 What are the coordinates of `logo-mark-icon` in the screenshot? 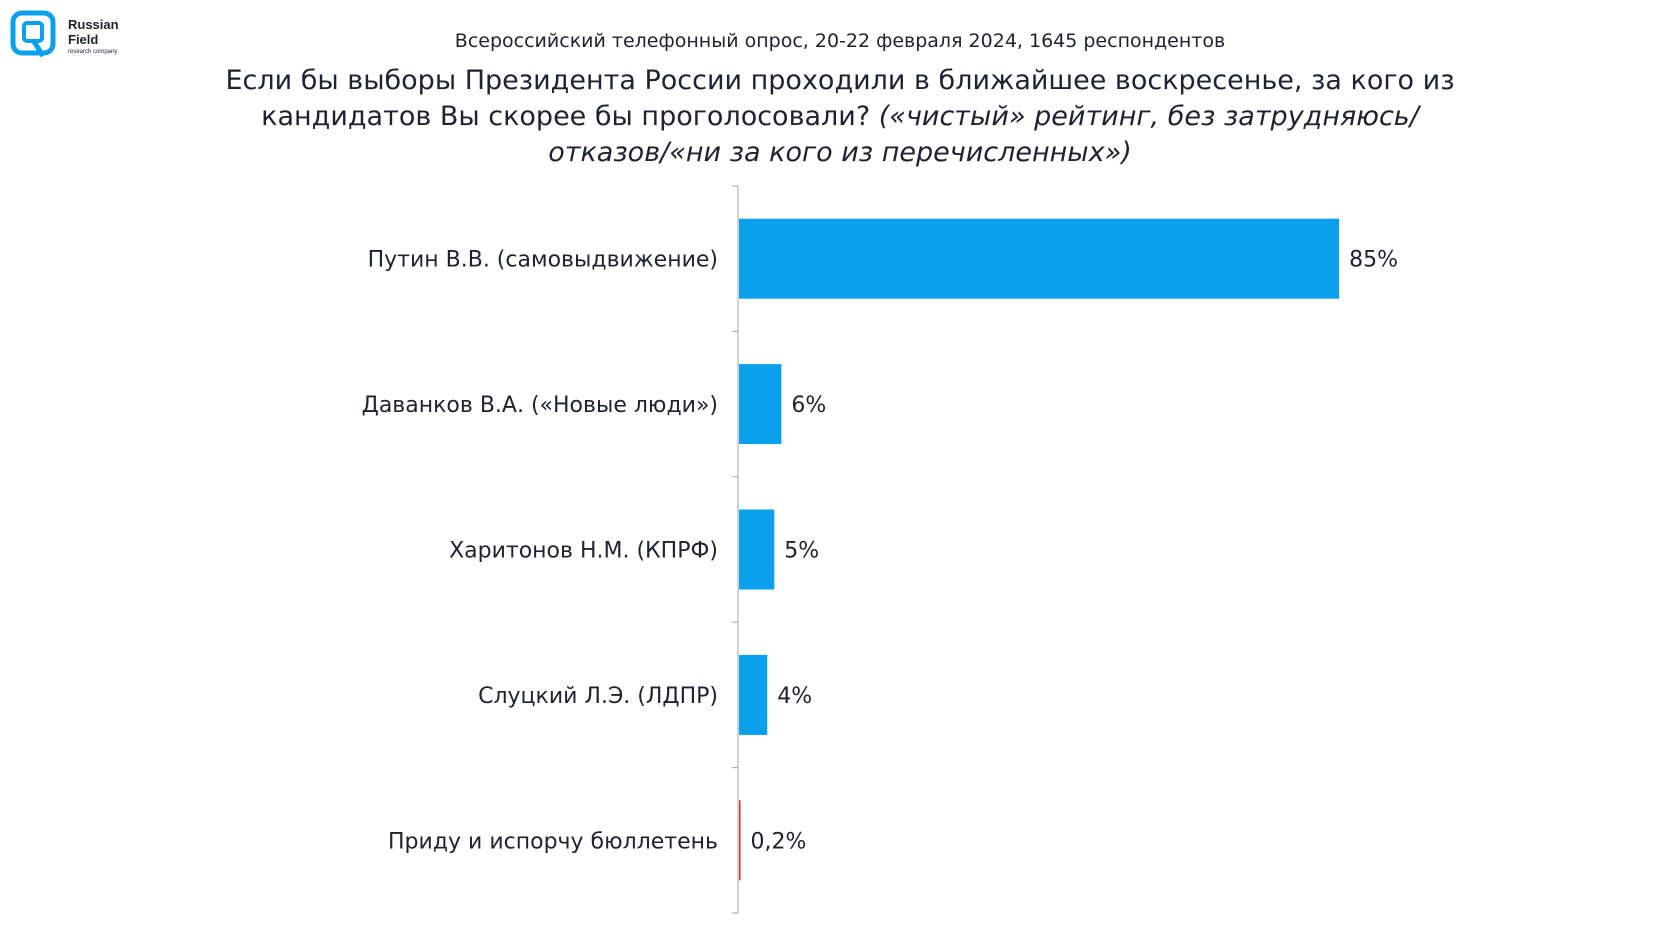 It's located at (33, 34).